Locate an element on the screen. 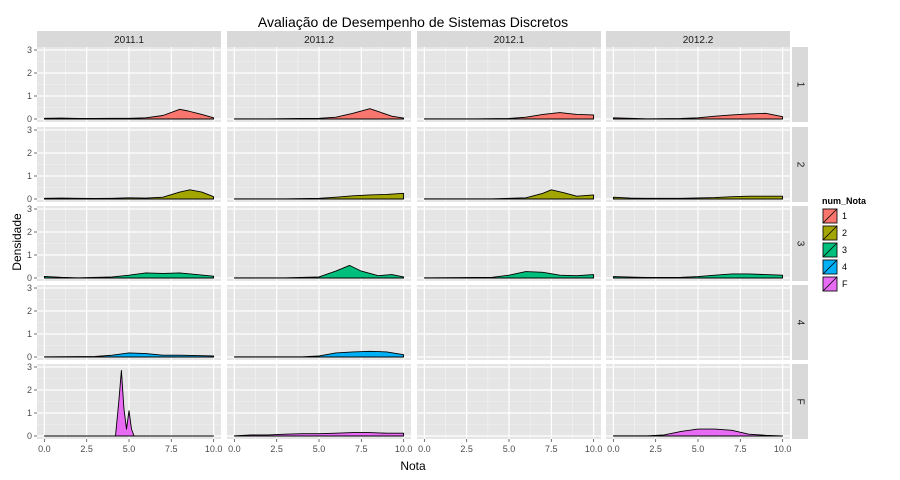 This screenshot has width=900, height=480. panel-2012.2-3 is located at coordinates (698, 243).